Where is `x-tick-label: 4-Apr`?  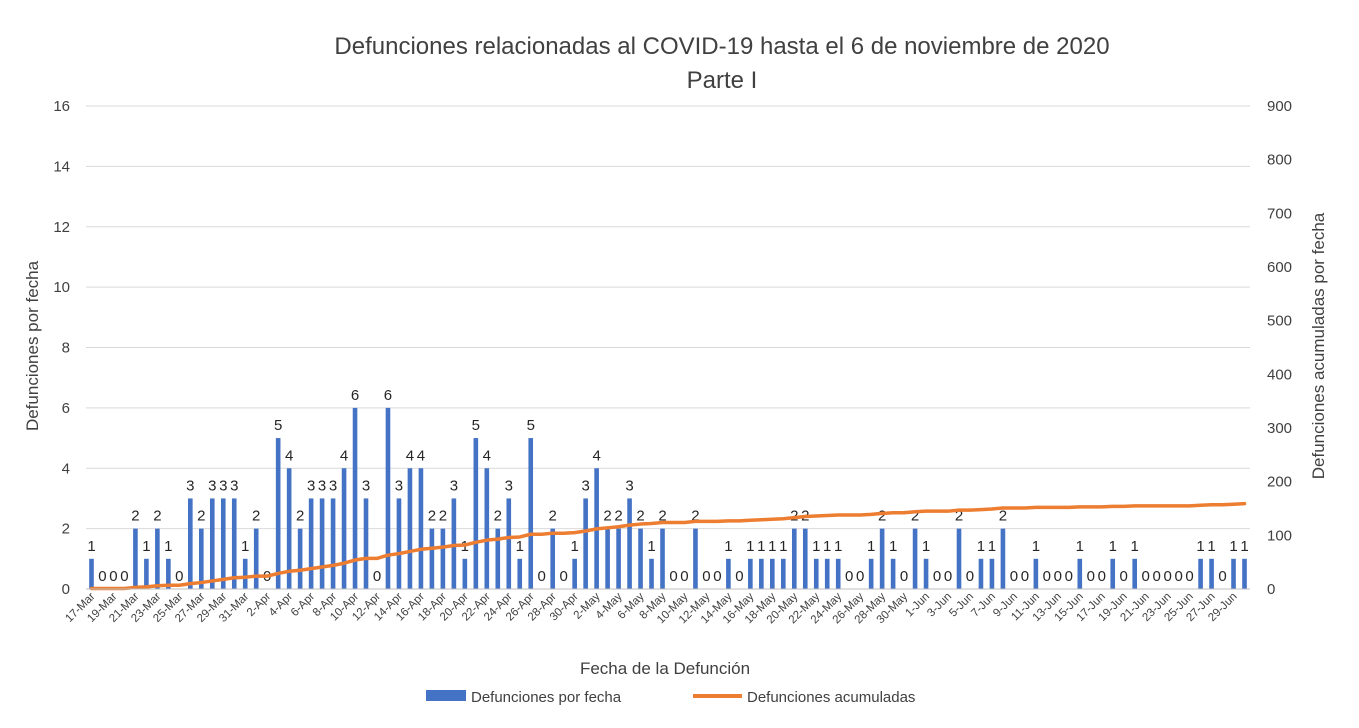
x-tick-label: 4-Apr is located at coordinates (281, 605).